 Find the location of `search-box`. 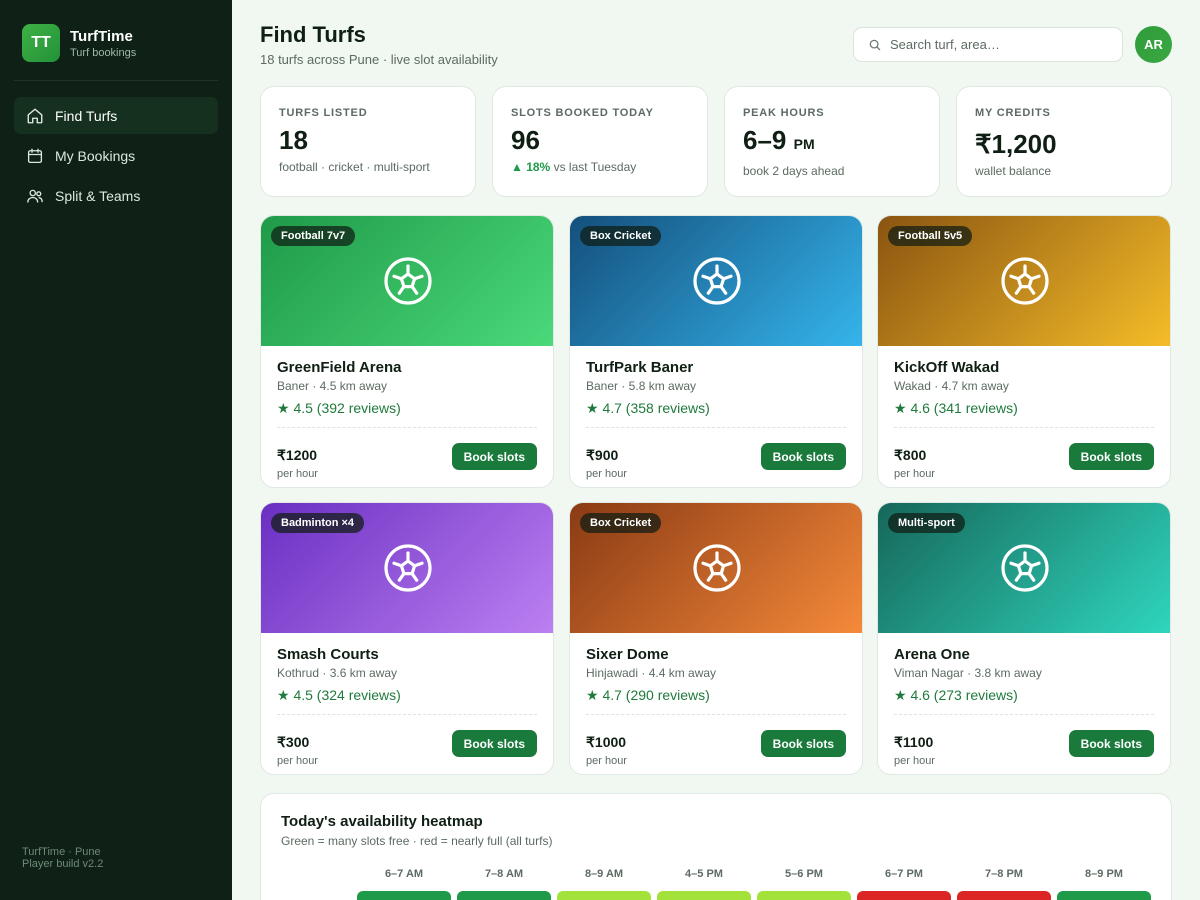

search-box is located at coordinates (988, 44).